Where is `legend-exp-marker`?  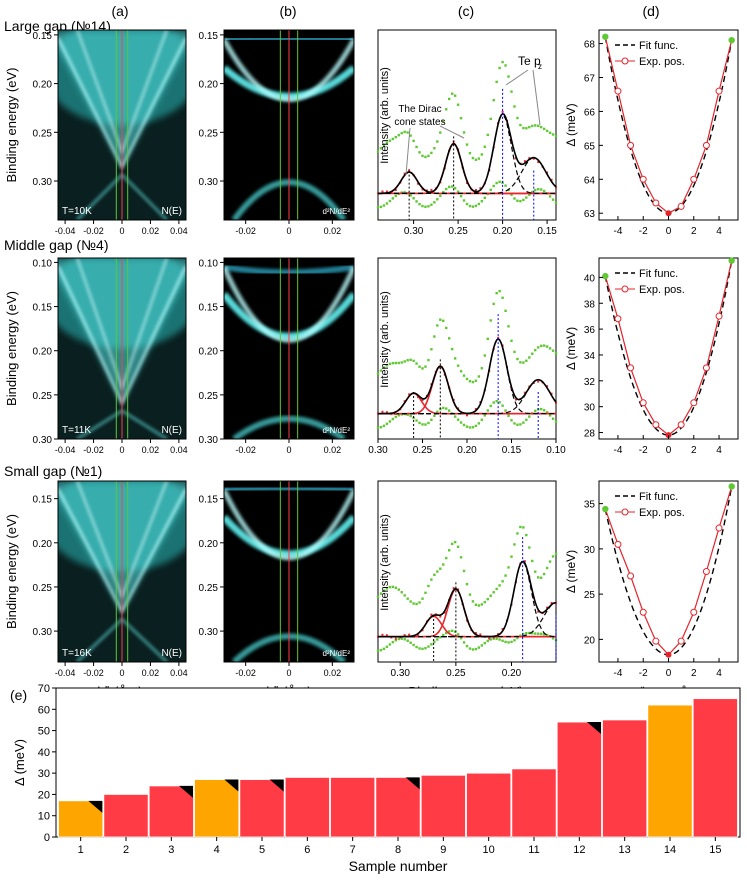 legend-exp-marker is located at coordinates (625, 61).